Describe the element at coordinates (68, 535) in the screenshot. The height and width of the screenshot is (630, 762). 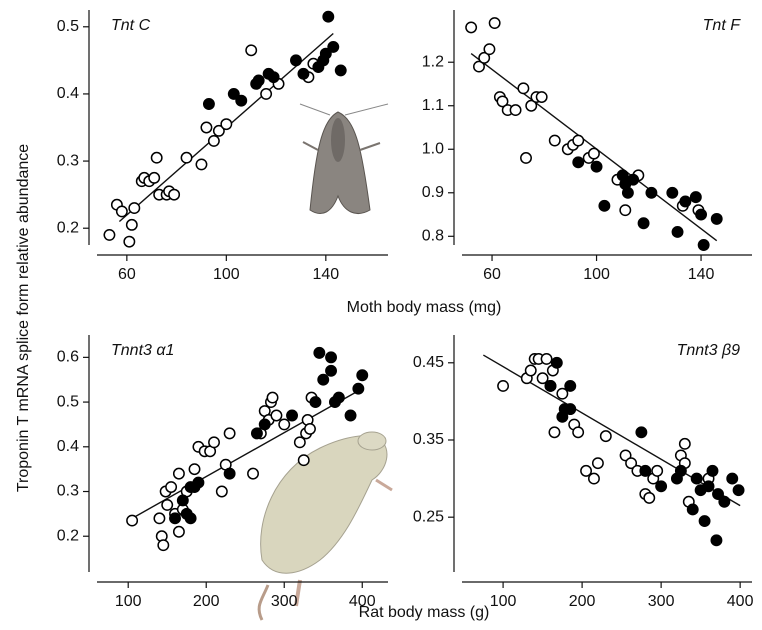
I see `y-tick-label: 0.2` at that location.